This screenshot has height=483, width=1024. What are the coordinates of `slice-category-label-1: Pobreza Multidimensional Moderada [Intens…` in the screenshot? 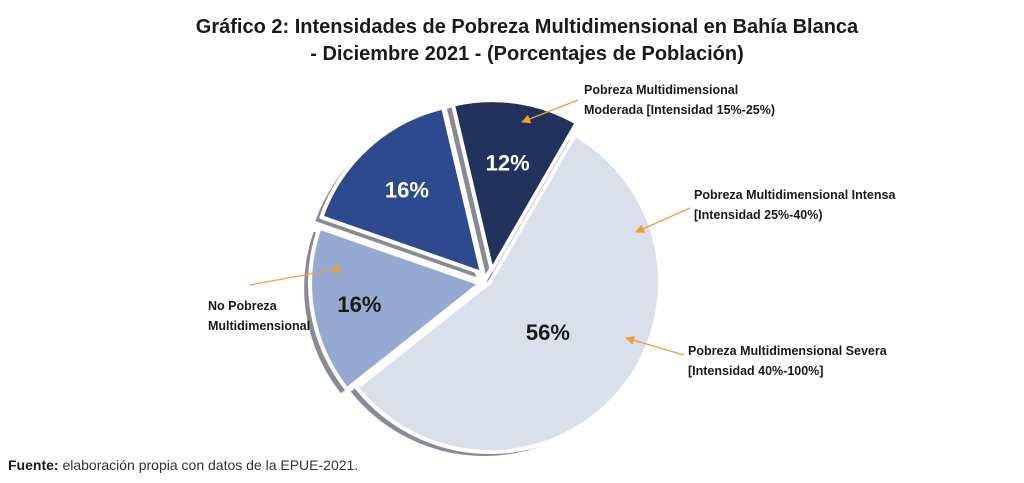 It's located at (679, 100).